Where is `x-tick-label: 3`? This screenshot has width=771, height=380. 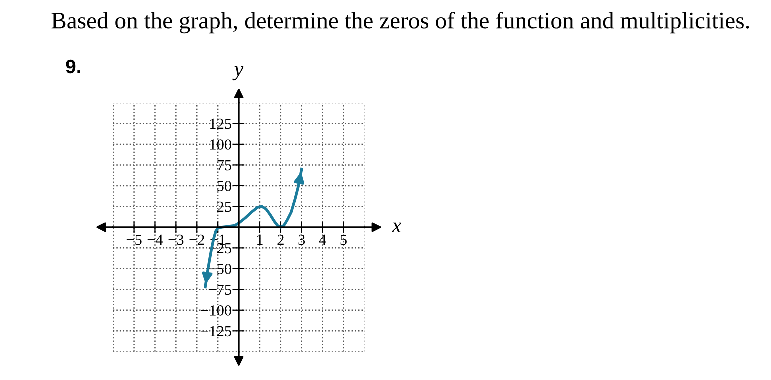
x-tick-label: 3 is located at coordinates (302, 240).